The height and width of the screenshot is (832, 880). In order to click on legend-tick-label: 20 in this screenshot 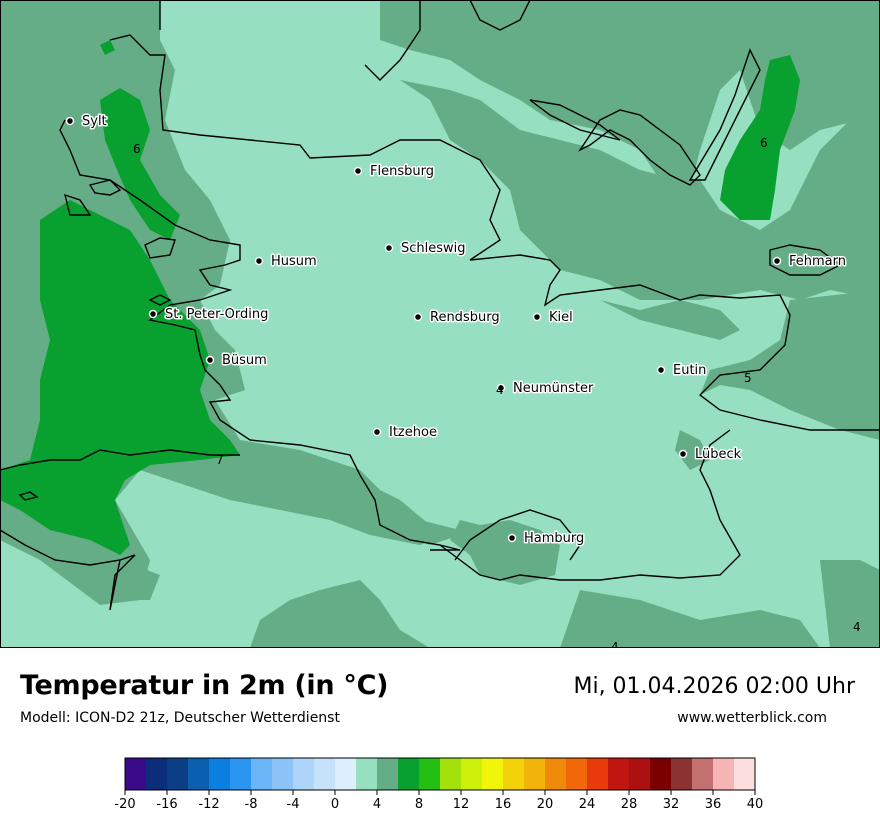, I will do `click(545, 804)`.